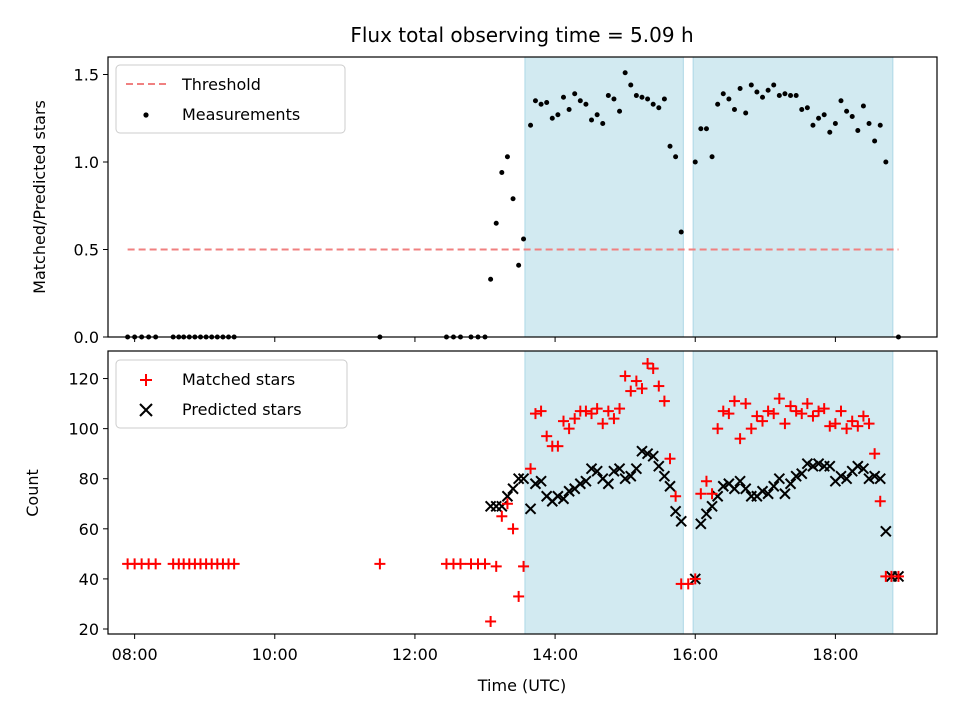 This screenshot has height=720, width=960. I want to click on top-x-ticks, so click(485, 339).